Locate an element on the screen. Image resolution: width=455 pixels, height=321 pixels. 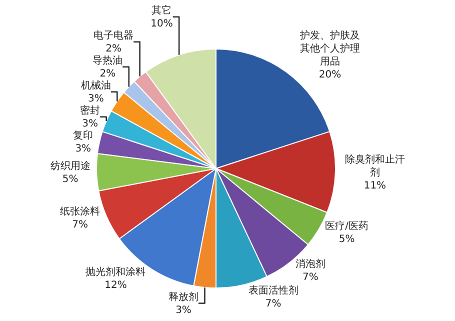
slice-label: 医疗/医药 is located at coordinates (346, 226).